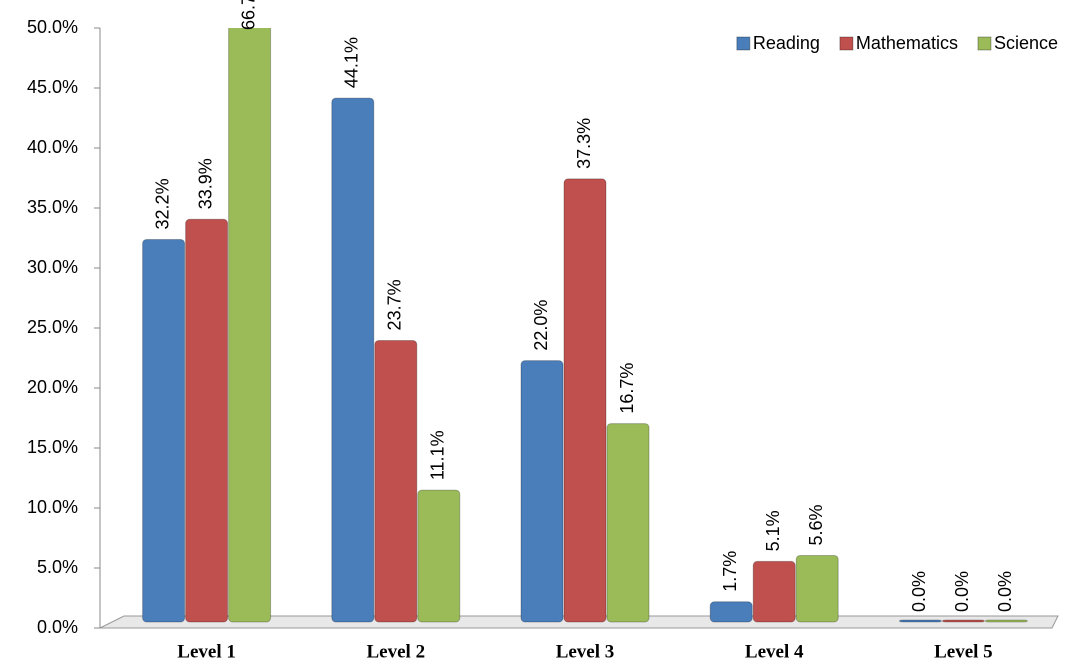 This screenshot has height=671, width=1072. What do you see at coordinates (52, 327) in the screenshot?
I see `y-tick-label: 25.0%` at bounding box center [52, 327].